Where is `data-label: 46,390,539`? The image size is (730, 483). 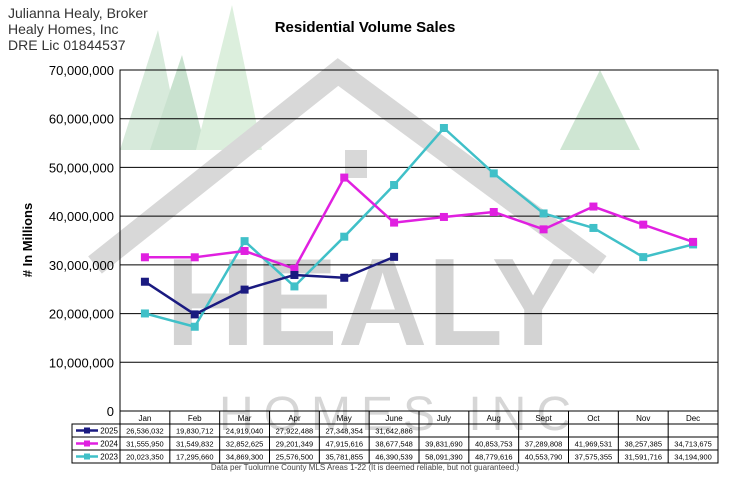 data-label: 46,390,539 is located at coordinates (394, 457).